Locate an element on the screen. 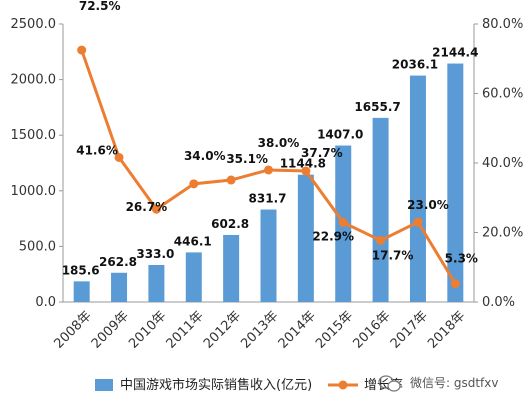 This screenshot has width=526, height=405. legend-line-marker is located at coordinates (343, 385).